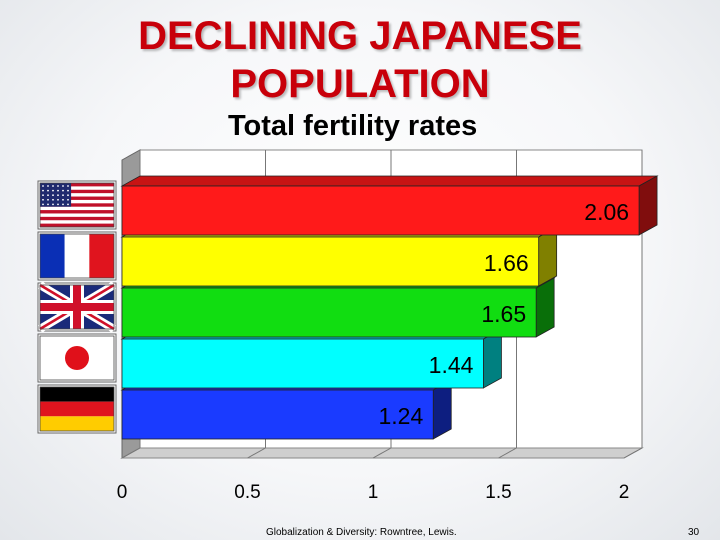  I want to click on bar-value-label: 1.65, so click(503, 314).